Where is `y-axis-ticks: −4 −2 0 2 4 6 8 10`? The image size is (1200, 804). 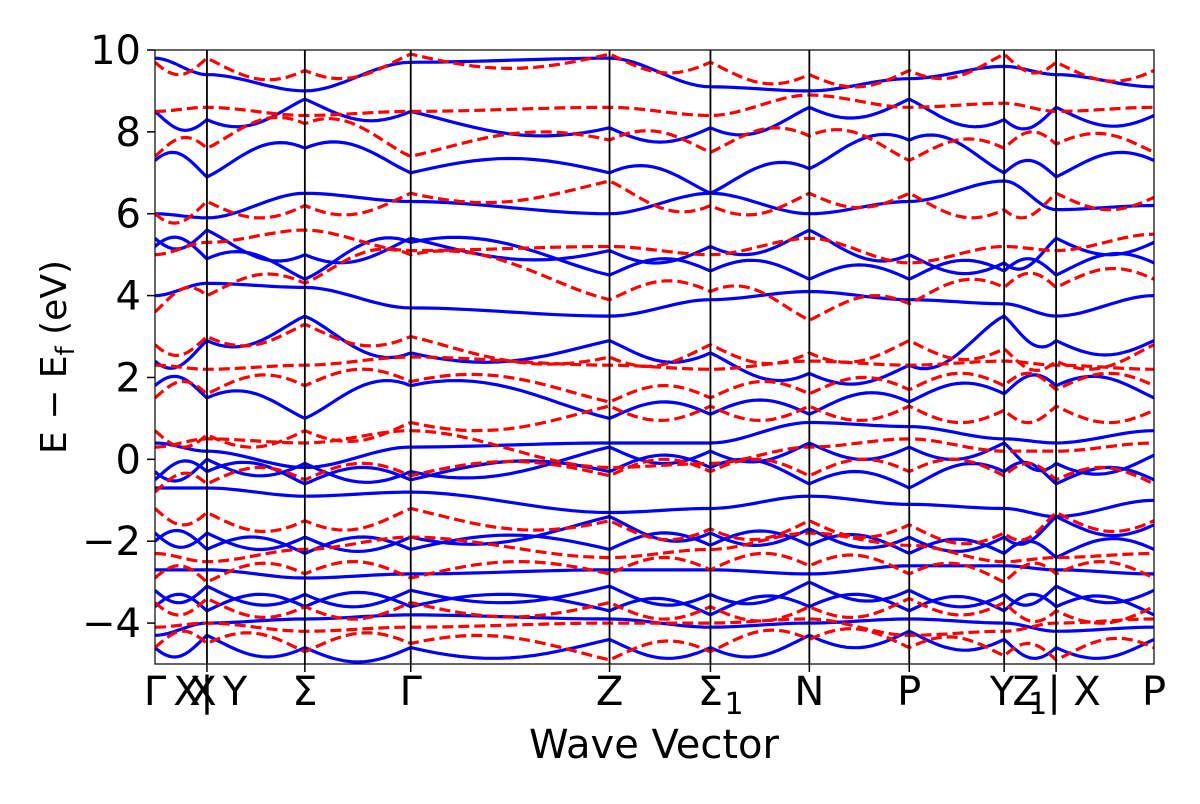
y-axis-ticks: −4 −2 0 2 4 6 8 10 is located at coordinates (118, 337).